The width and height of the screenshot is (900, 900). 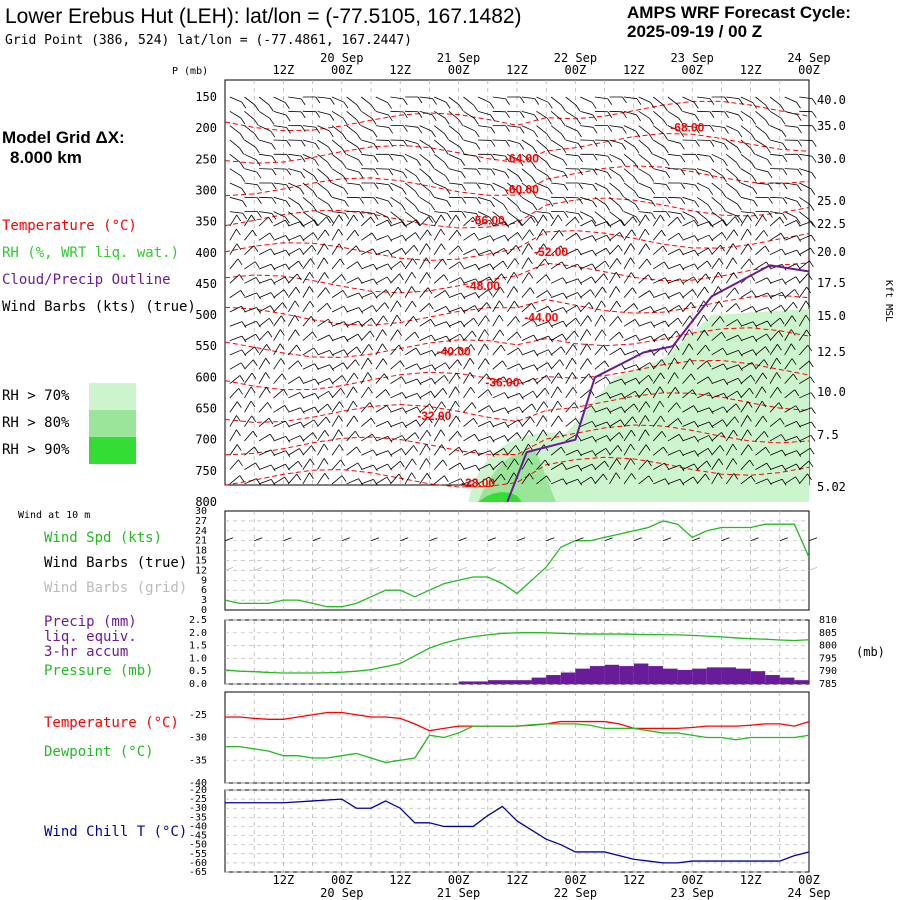 I want to click on pressure-tick: 600, so click(x=206, y=377).